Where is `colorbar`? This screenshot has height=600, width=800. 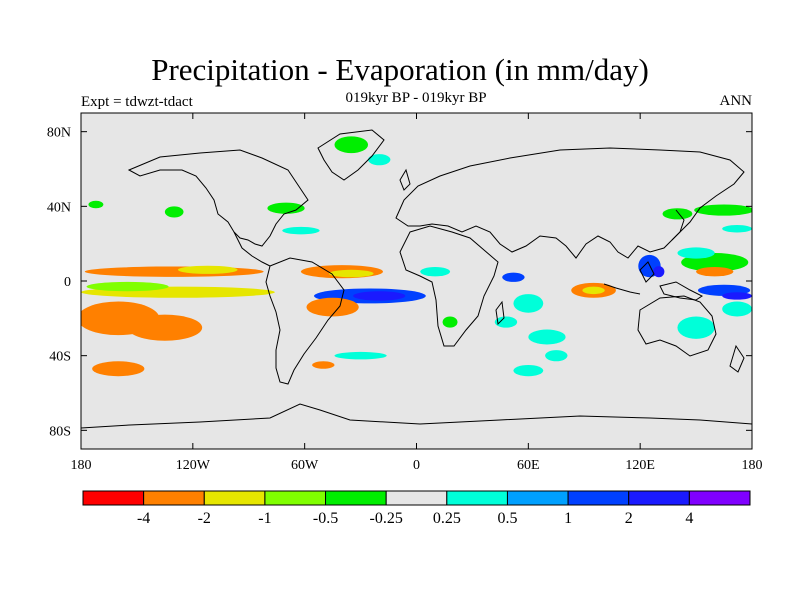
colorbar is located at coordinates (416, 498).